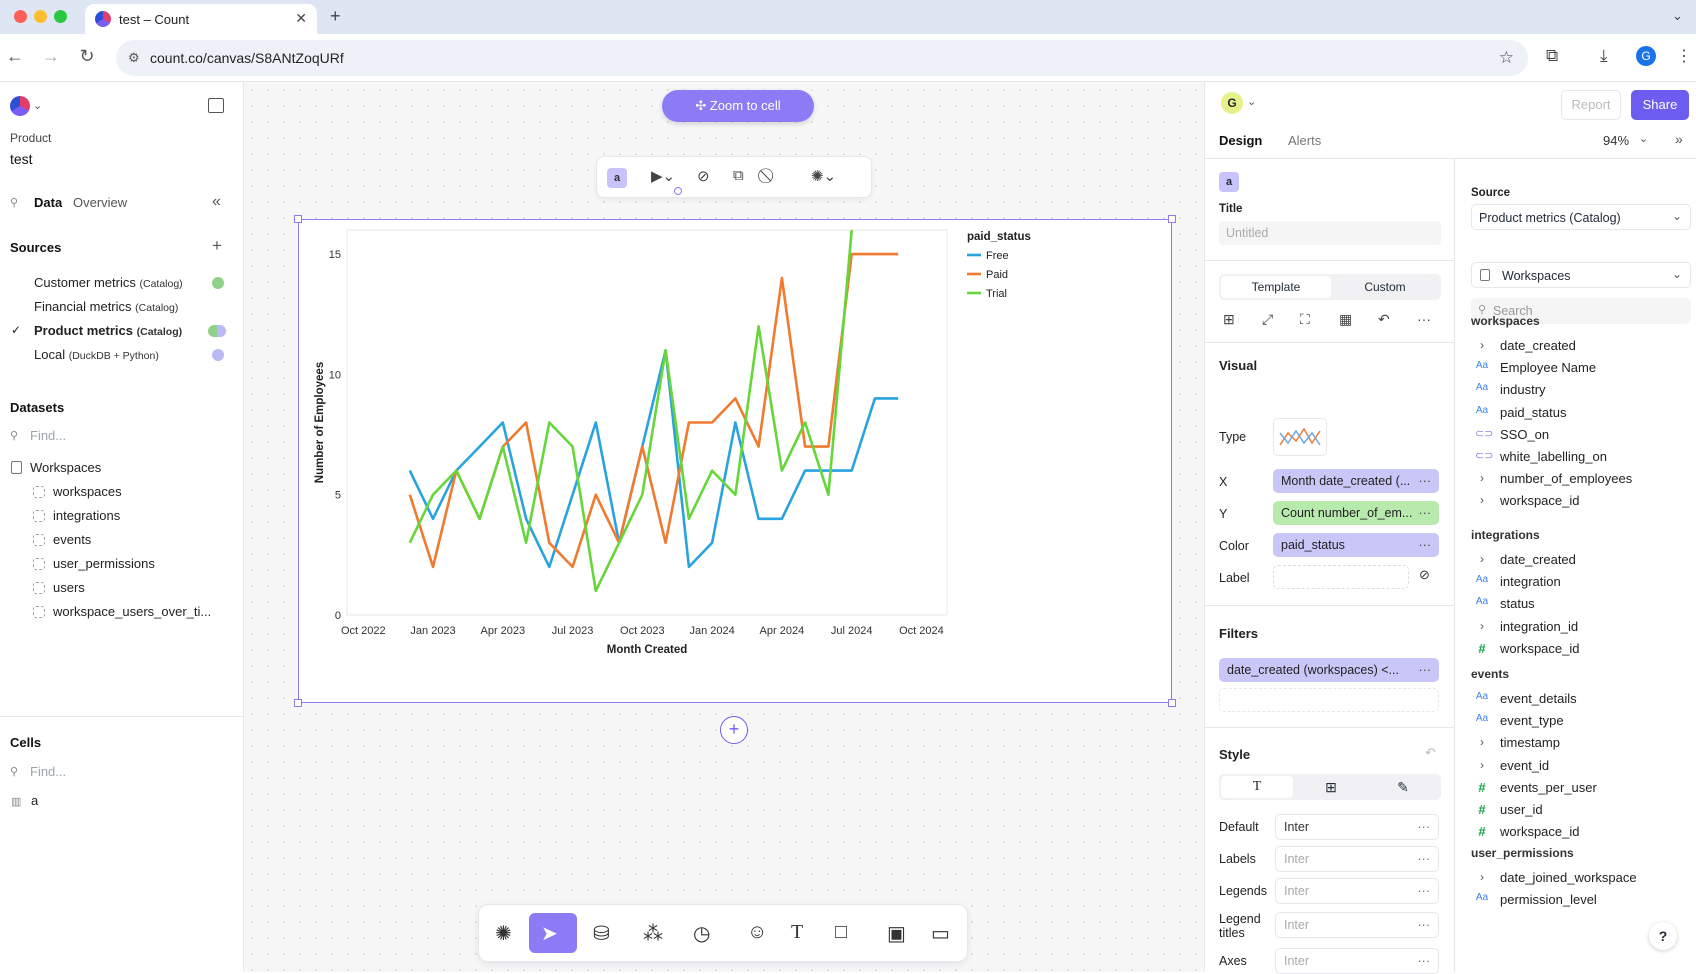 Image resolution: width=1696 pixels, height=974 pixels. I want to click on font-select-legend-titles: Inter ···, so click(1357, 925).